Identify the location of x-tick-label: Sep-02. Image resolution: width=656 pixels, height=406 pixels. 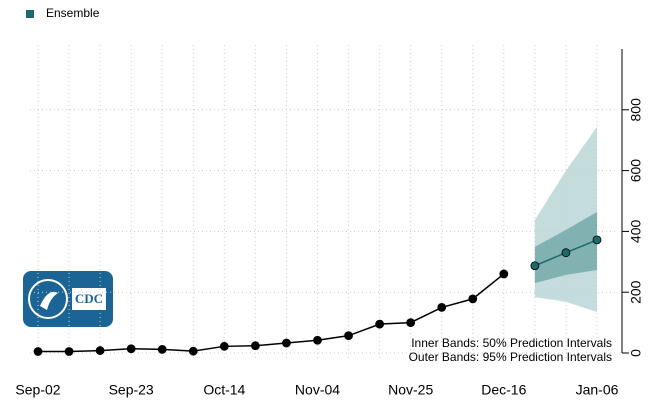
(37, 390).